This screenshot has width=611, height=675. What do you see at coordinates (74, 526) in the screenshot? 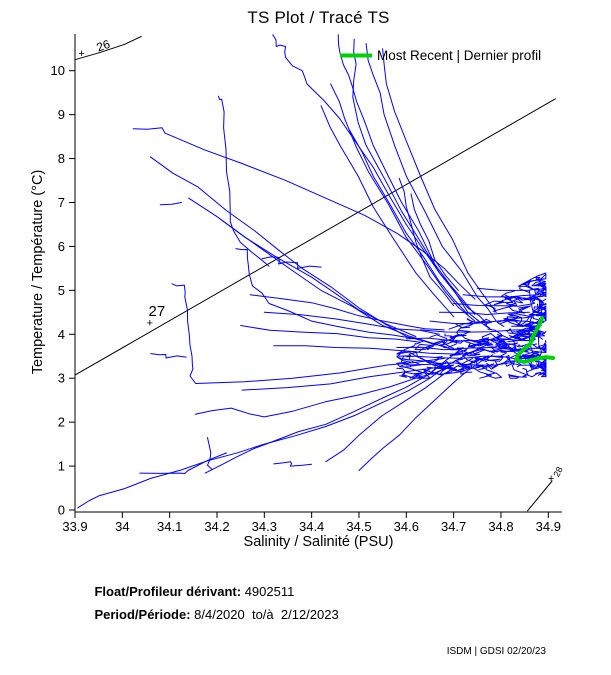
I see `x-tick-label: 33.9` at bounding box center [74, 526].